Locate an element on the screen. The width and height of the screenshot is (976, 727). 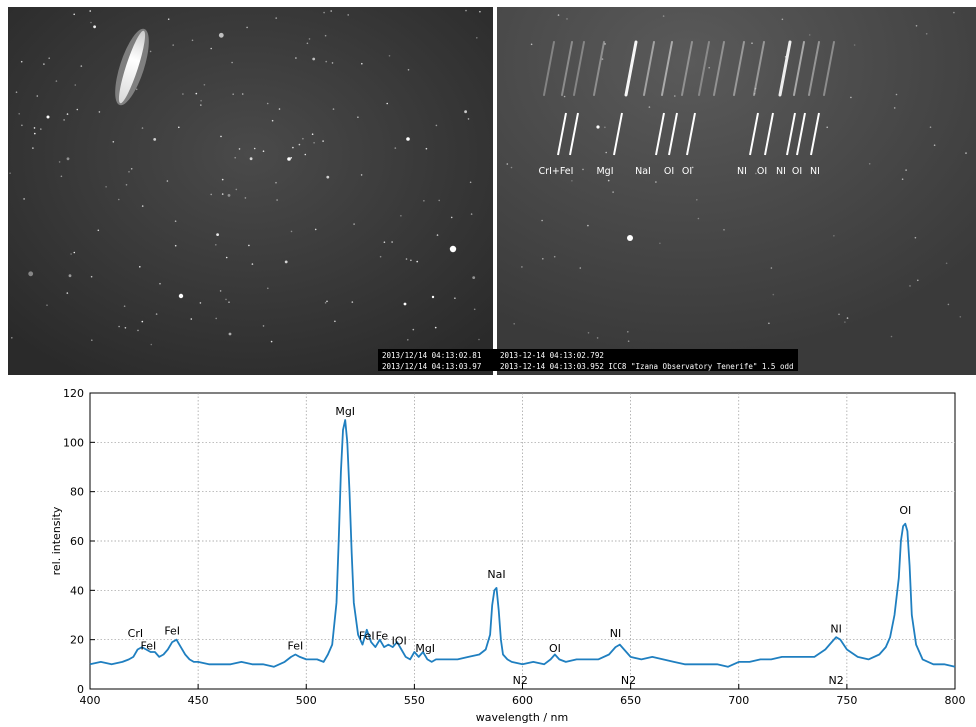
y-tick-label: 60 is located at coordinates (77, 541).